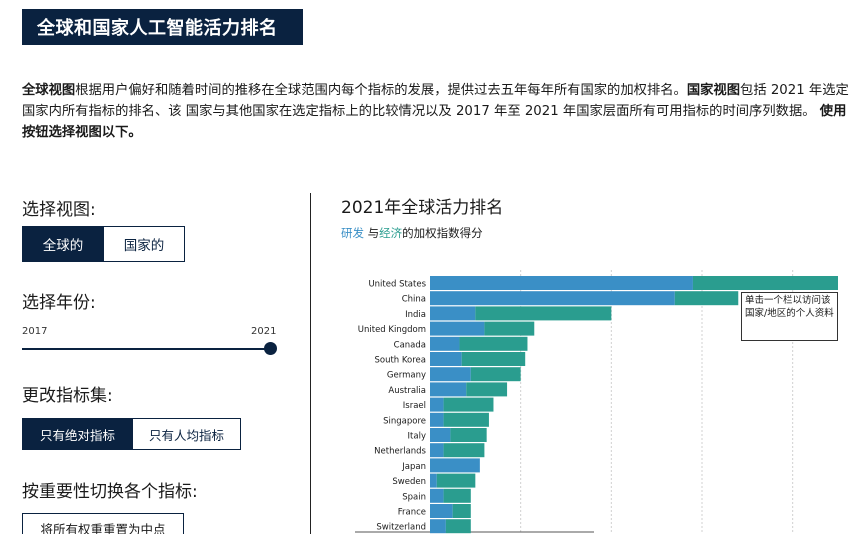  Describe the element at coordinates (49, 90) in the screenshot. I see `intro-global-bold: 全球视图` at that location.